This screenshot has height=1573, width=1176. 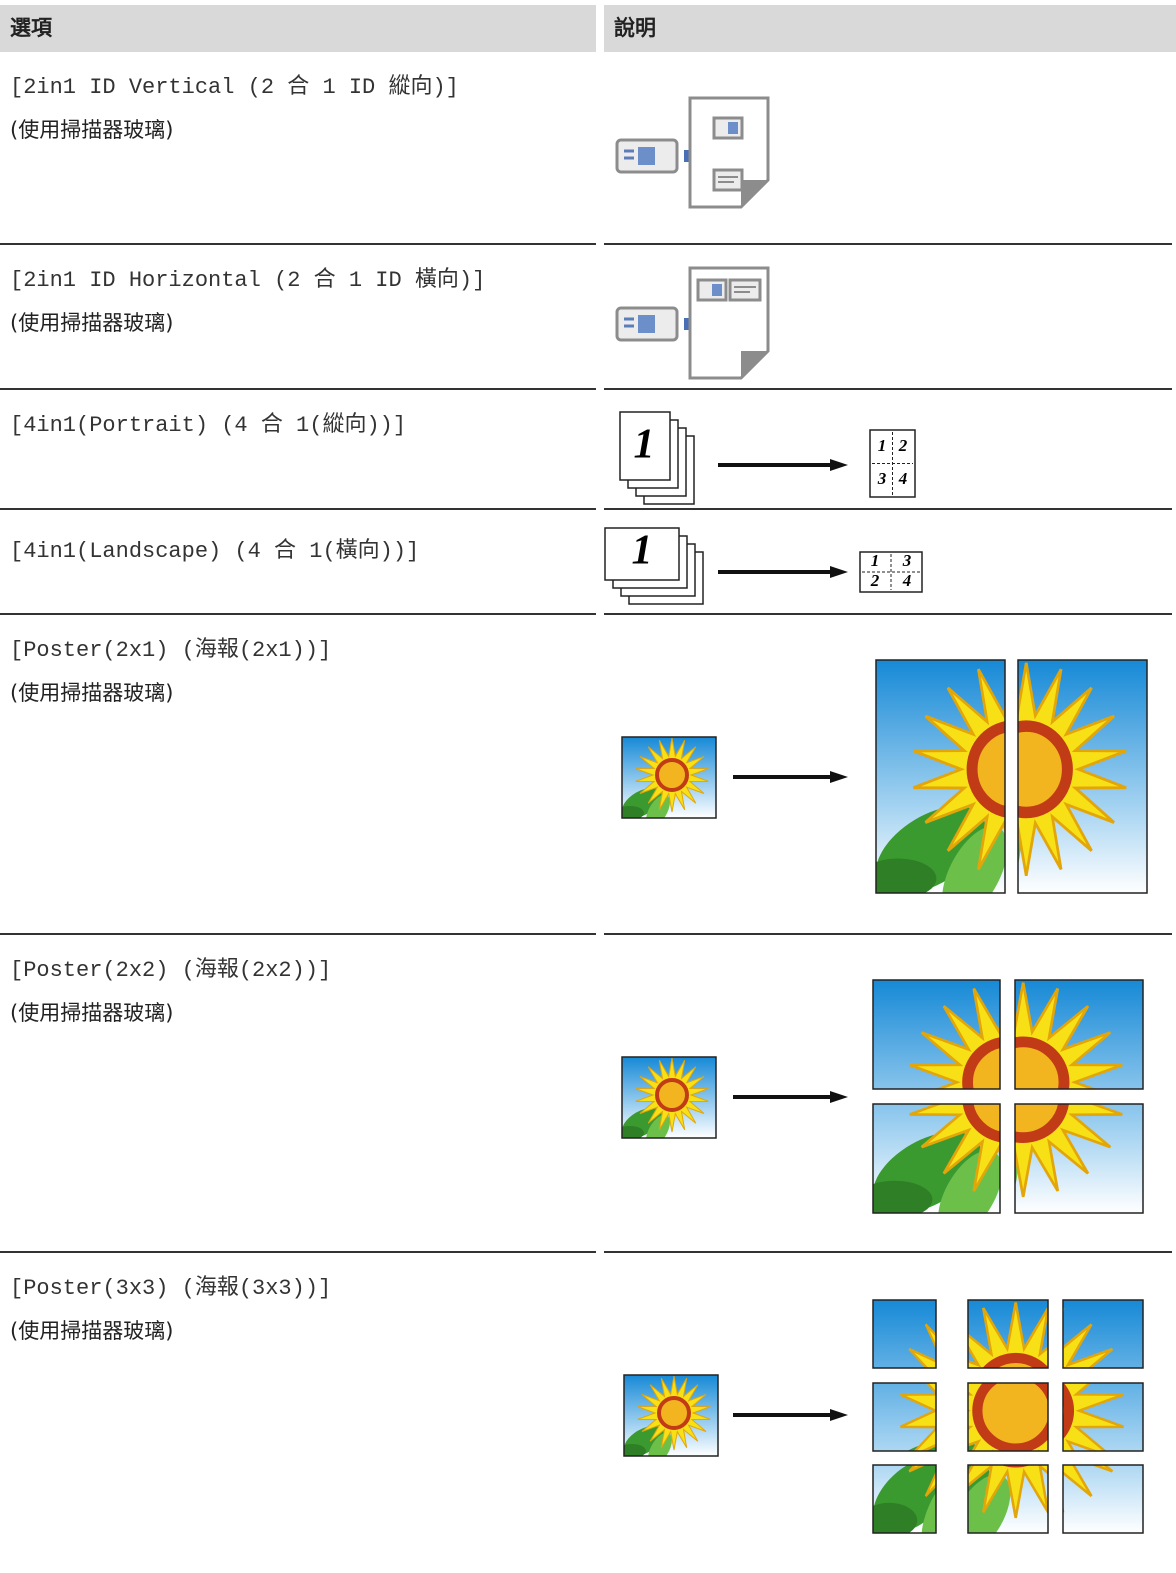 I want to click on option-cell: [Poster(2x2) (海報(2x2))] (使用掃描器玻璃), so click(x=298, y=1094).